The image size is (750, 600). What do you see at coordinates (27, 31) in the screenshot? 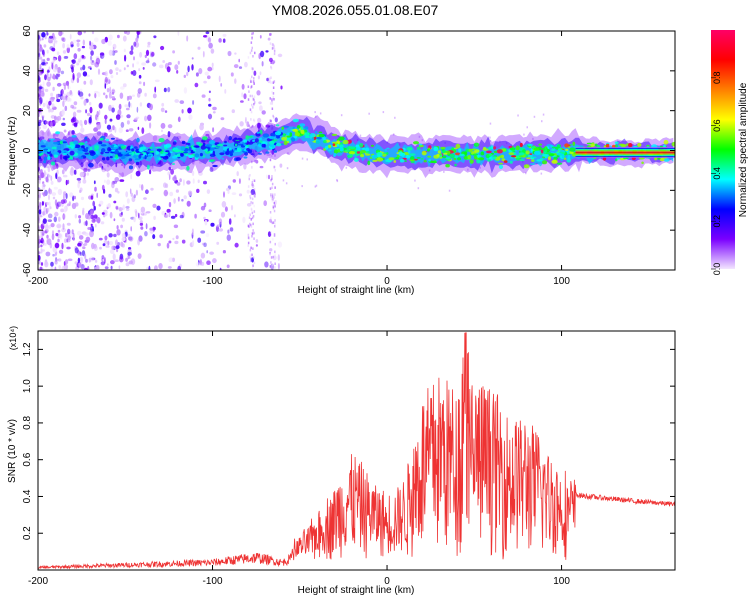
I see `spectrogram-y-tick-label: 60` at bounding box center [27, 31].